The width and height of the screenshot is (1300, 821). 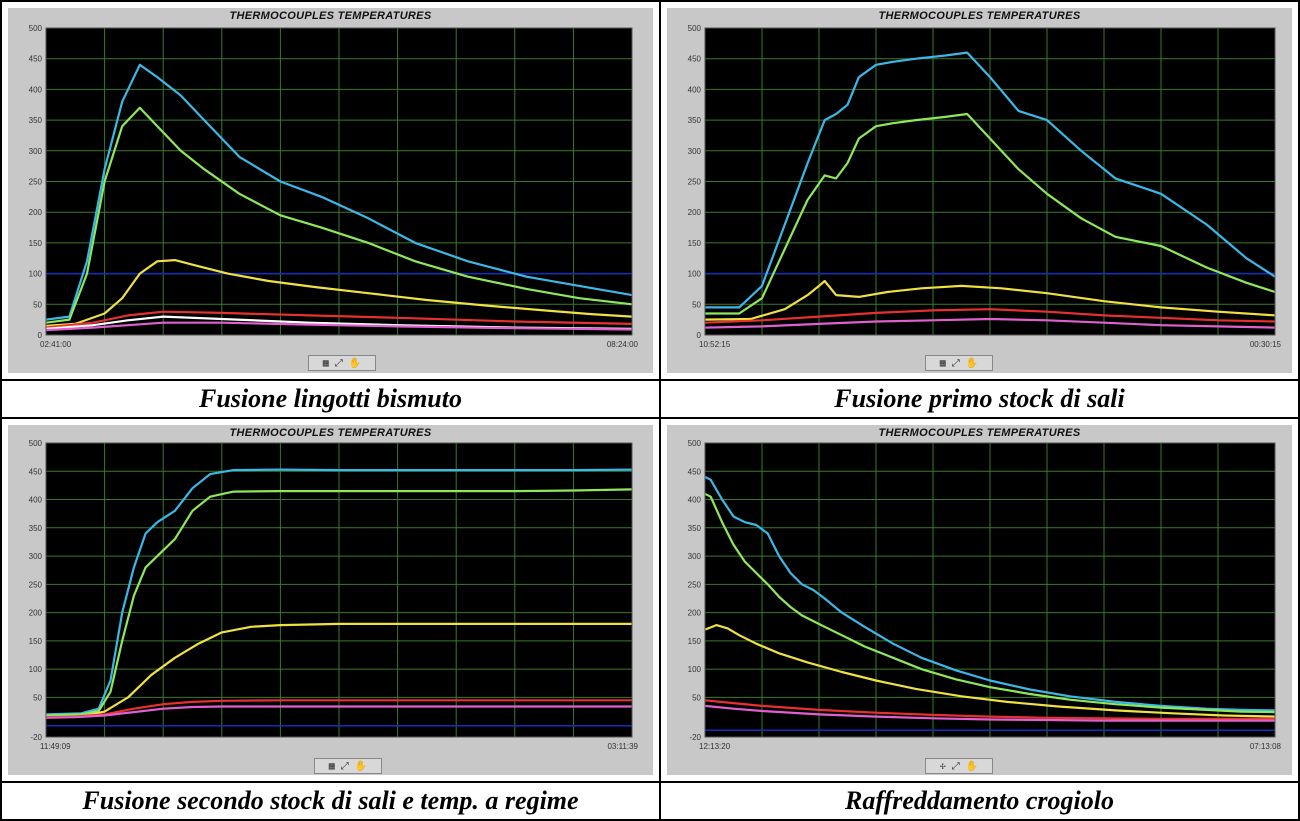 I want to click on cursor-palette-icon: ✢ ⤢ ✋, so click(x=959, y=766).